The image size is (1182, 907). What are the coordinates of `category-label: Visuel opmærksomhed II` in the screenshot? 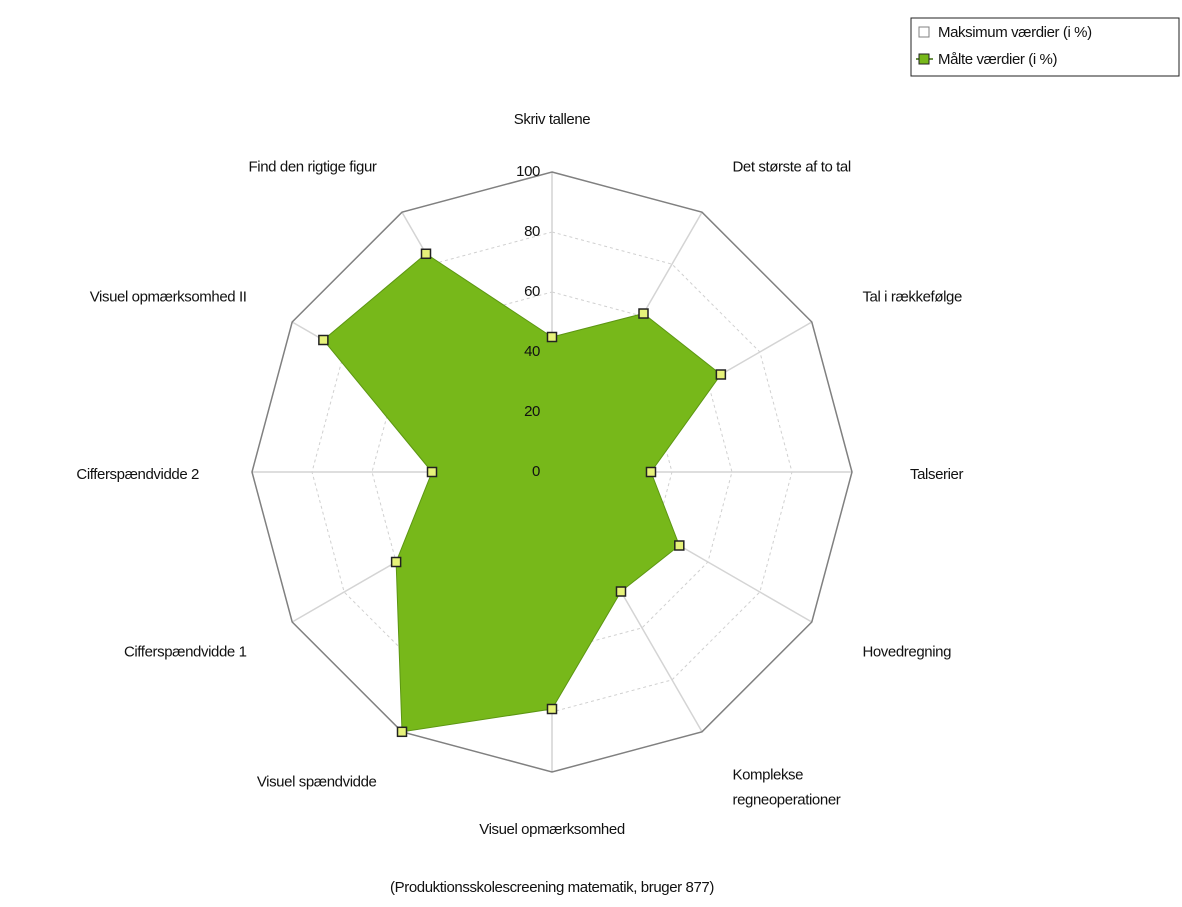 It's located at (168, 296).